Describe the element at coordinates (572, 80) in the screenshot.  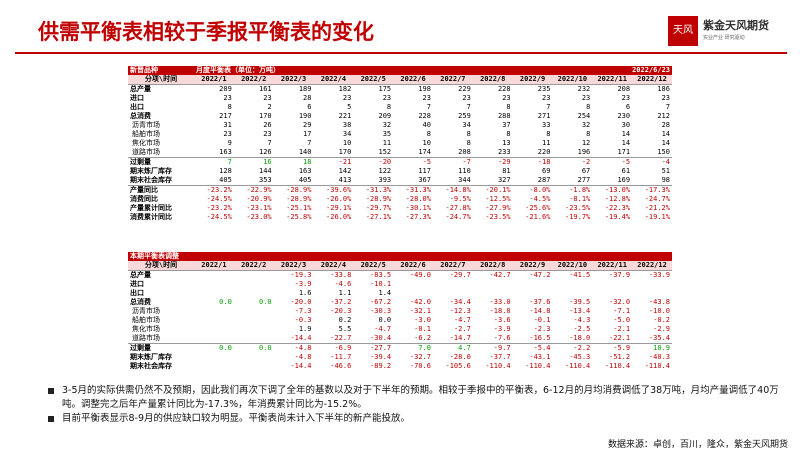
I see `column-label: 2022/10` at that location.